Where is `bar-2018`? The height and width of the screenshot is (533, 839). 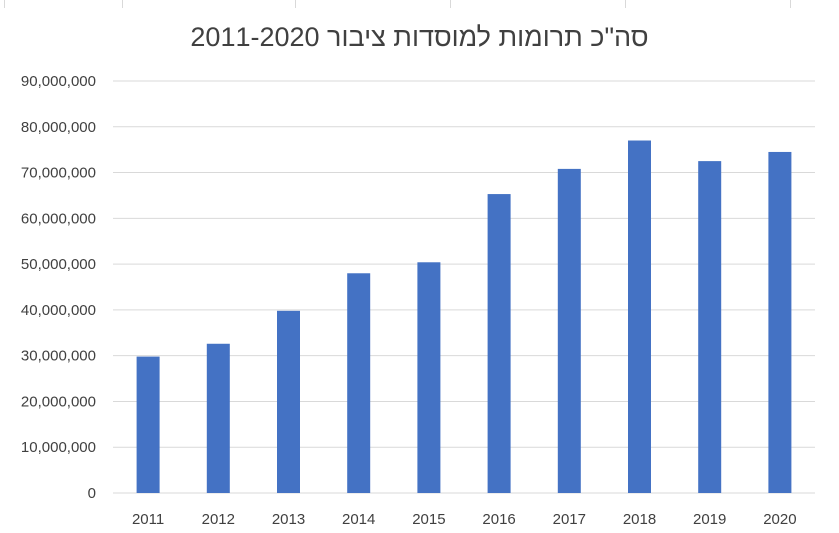 bar-2018 is located at coordinates (639, 316).